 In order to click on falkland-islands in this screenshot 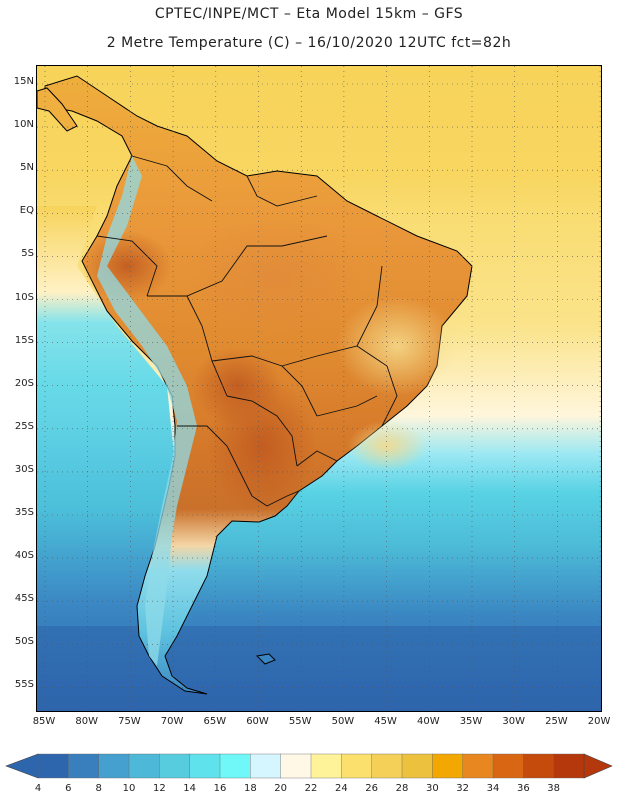, I will do `click(265, 659)`.